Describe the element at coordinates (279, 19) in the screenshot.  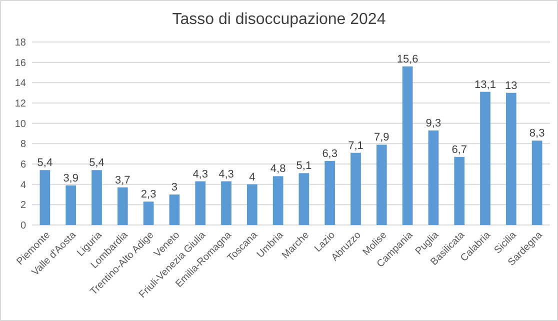
I see `chart-title: Tasso di disoccupazione 2024` at that location.